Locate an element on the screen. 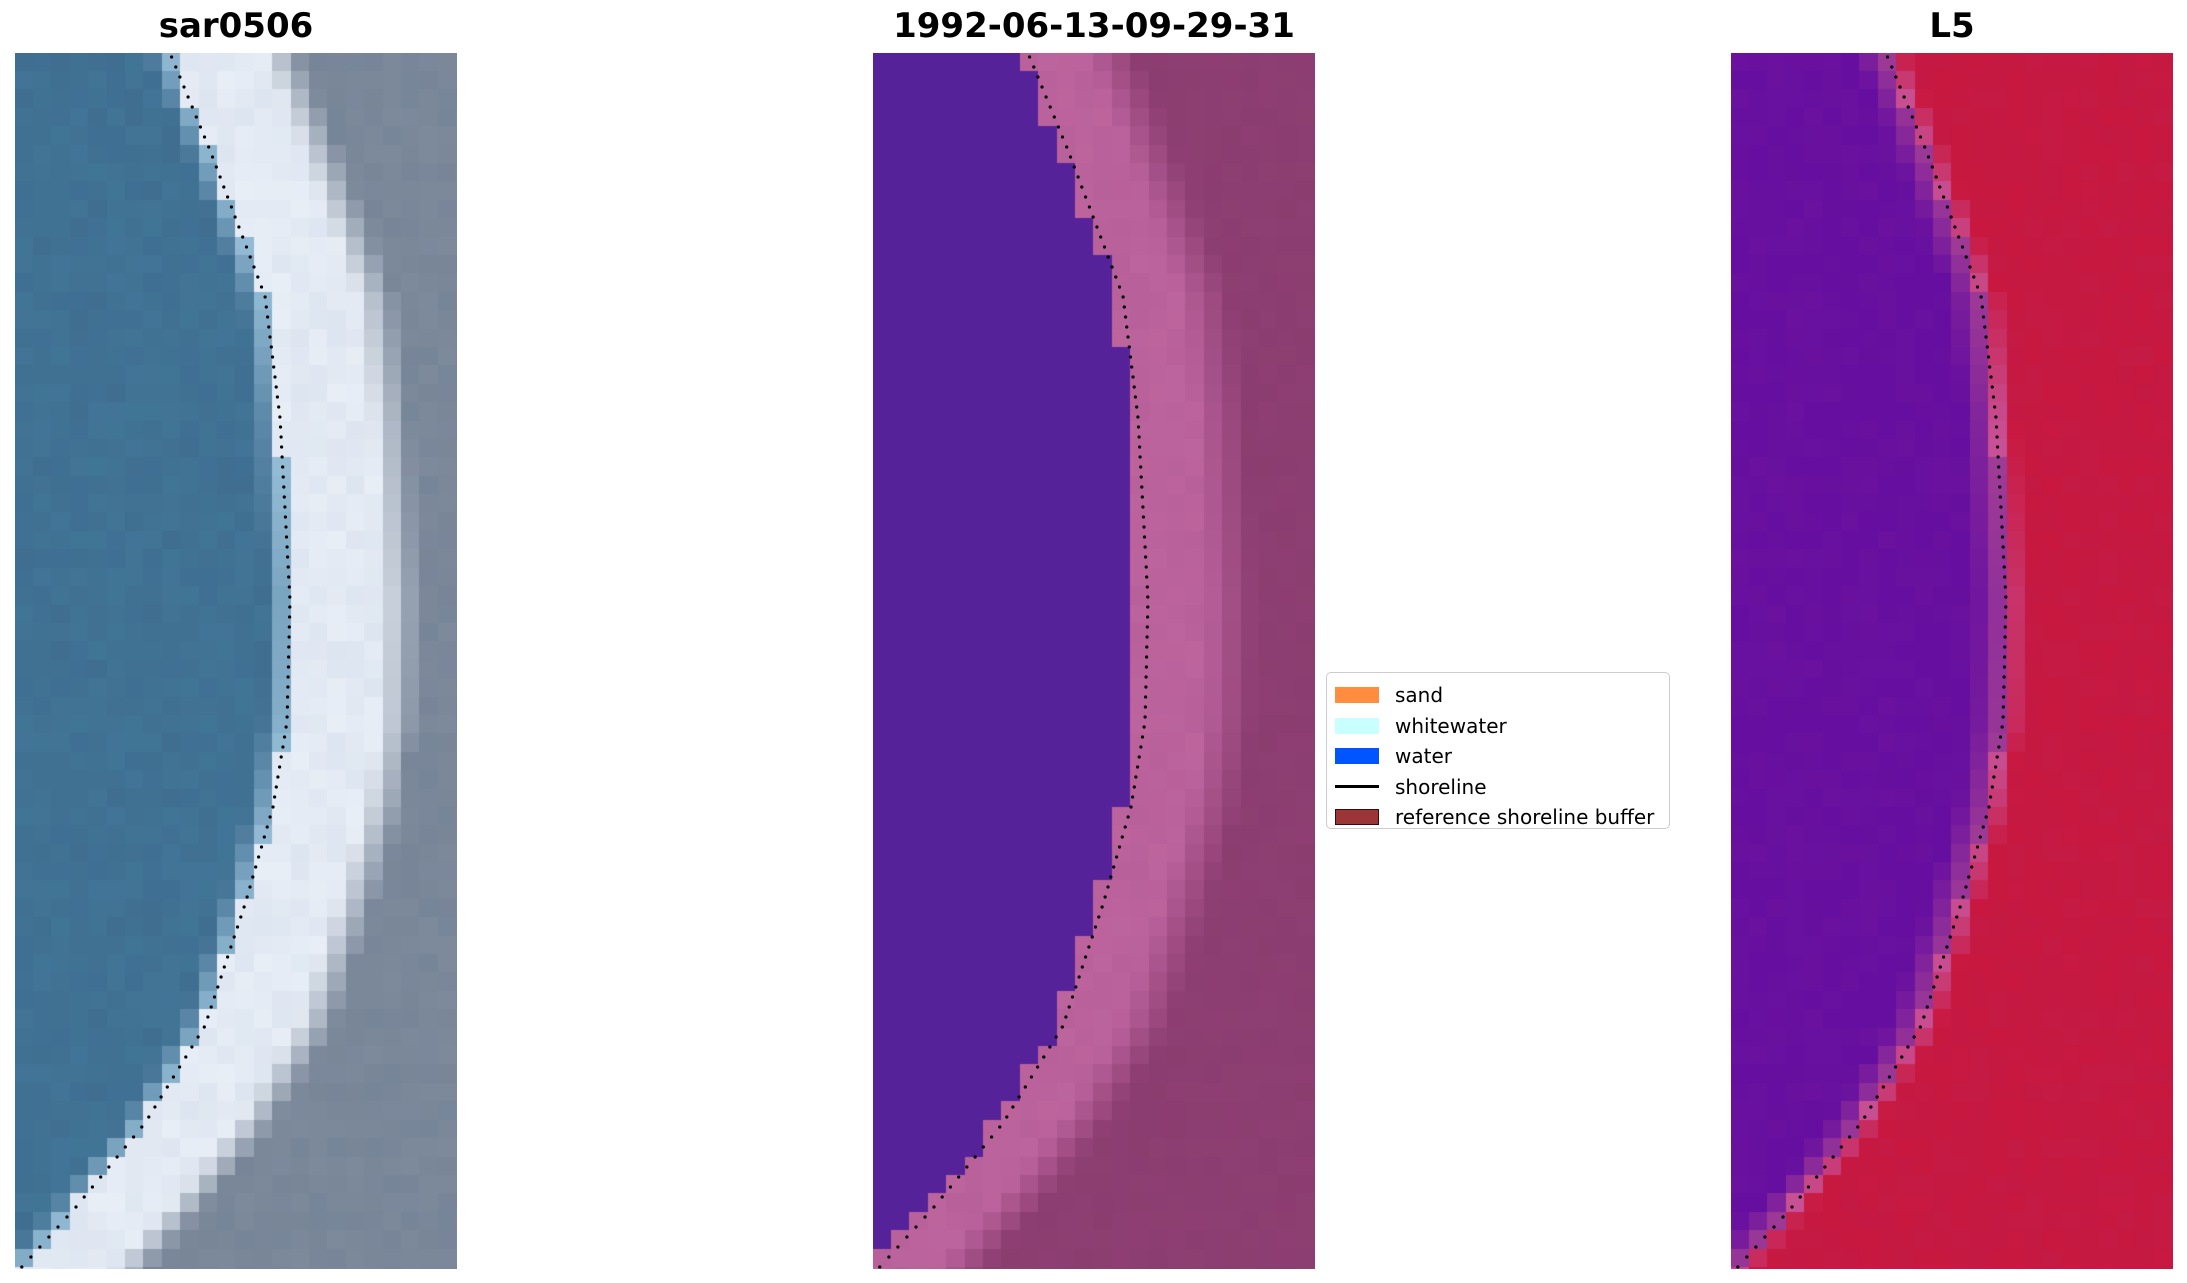 This screenshot has width=2187, height=1283. legend-item-water: water is located at coordinates (1498, 756).